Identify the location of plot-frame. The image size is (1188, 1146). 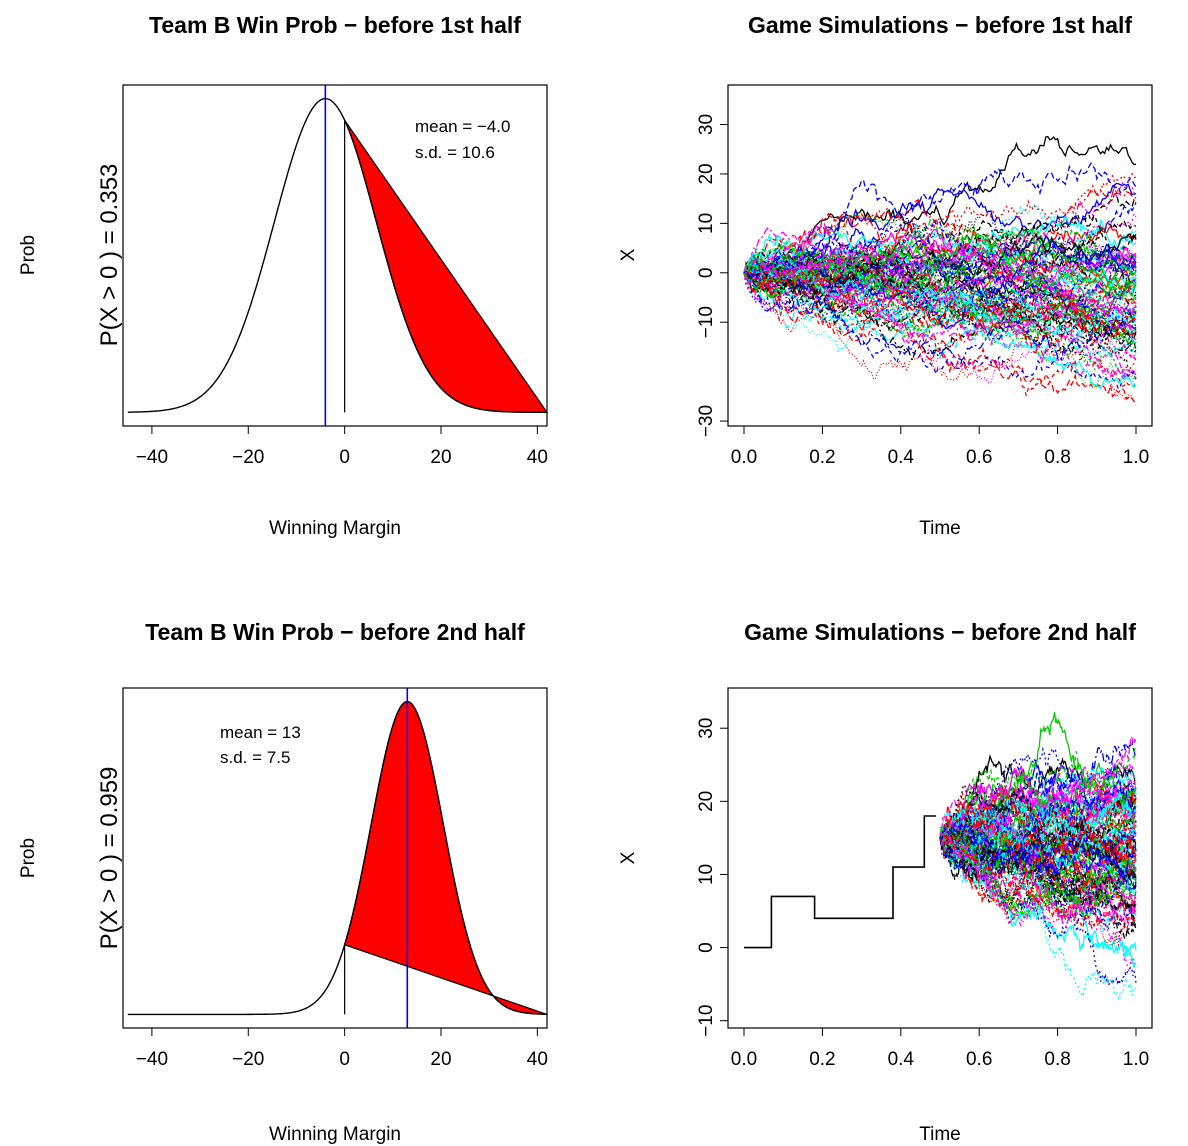
(335, 858).